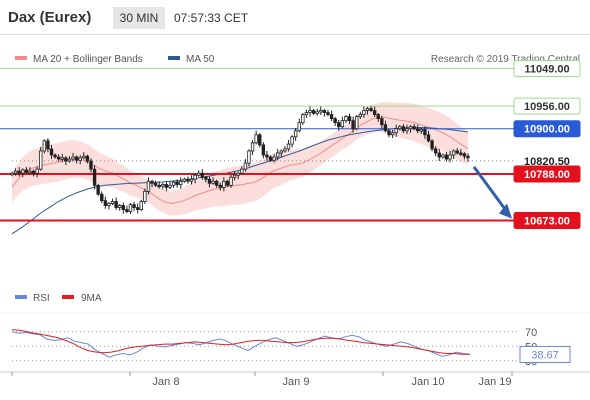 The width and height of the screenshot is (590, 400). What do you see at coordinates (494, 382) in the screenshot?
I see `time-label: Jan 19` at bounding box center [494, 382].